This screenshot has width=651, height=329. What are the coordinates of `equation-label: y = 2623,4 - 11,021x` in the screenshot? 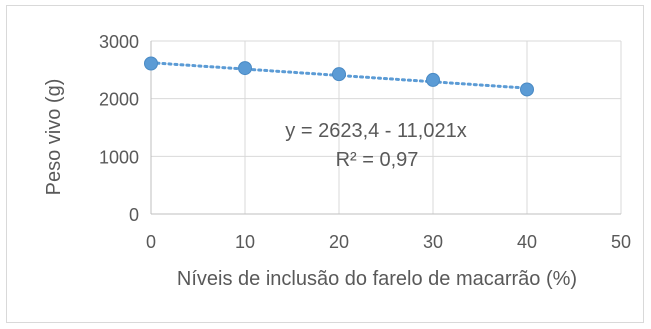 It's located at (375, 131).